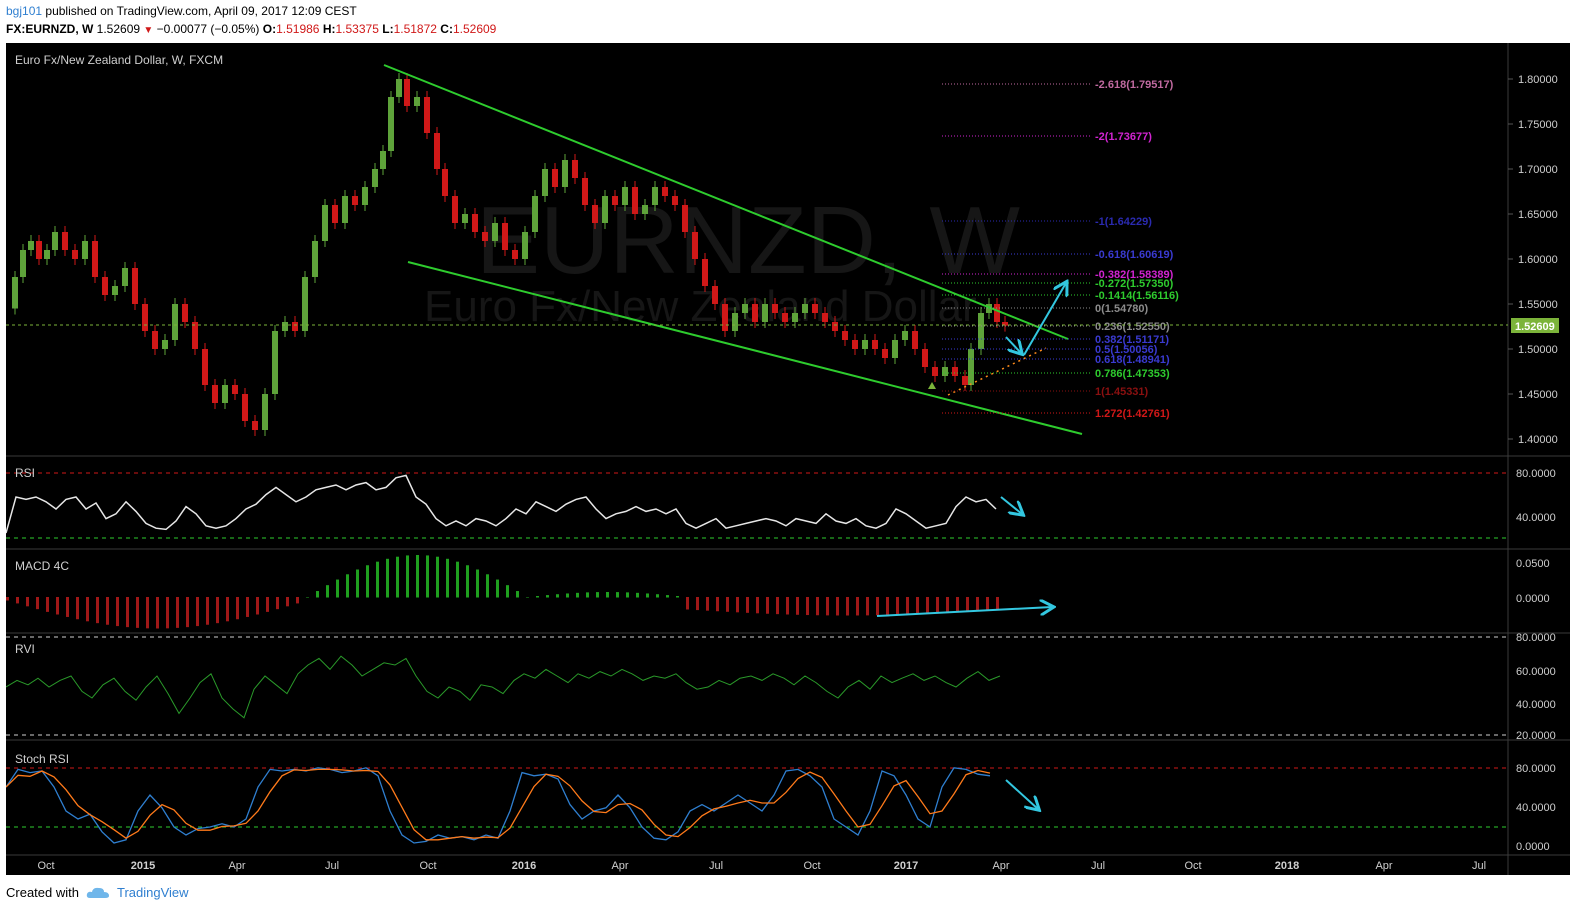 The height and width of the screenshot is (917, 1580). What do you see at coordinates (1044, 319) in the screenshot?
I see `arrow-up-projection` at bounding box center [1044, 319].